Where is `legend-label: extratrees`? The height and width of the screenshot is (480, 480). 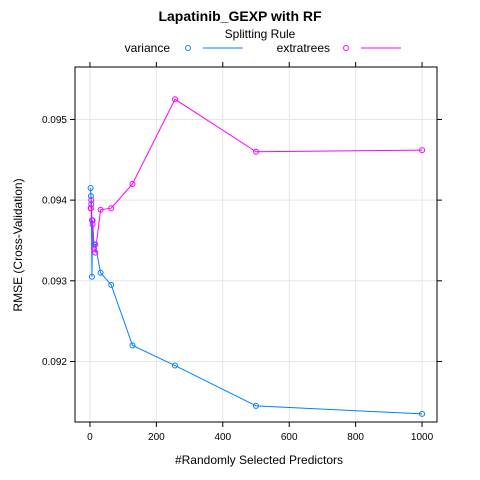
legend-label: extratrees is located at coordinates (303, 48).